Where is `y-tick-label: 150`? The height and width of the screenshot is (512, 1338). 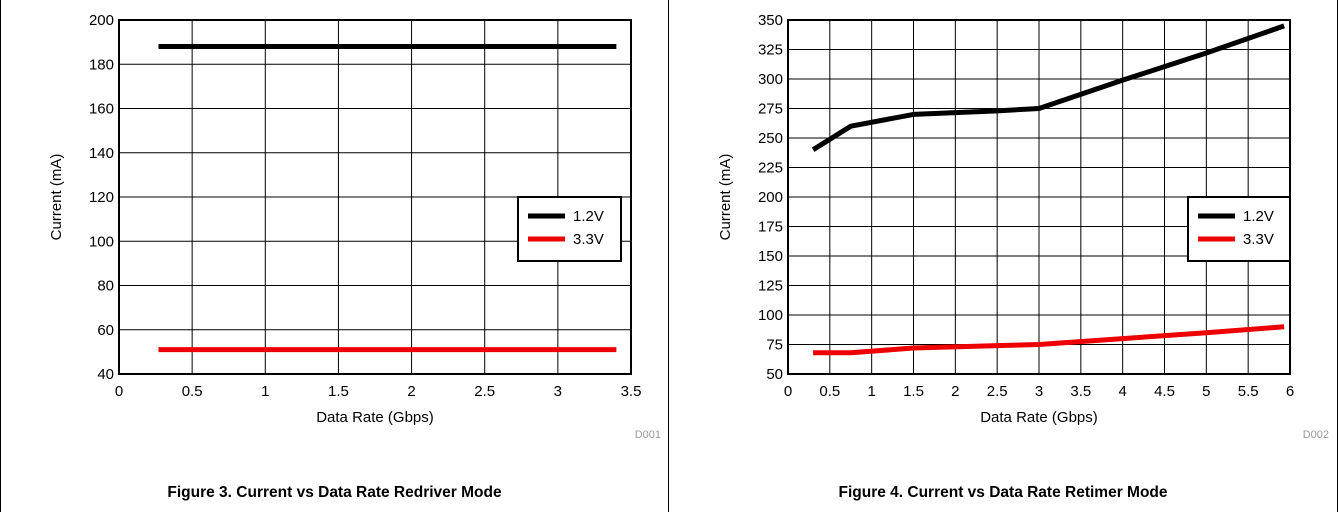 y-tick-label: 150 is located at coordinates (770, 256).